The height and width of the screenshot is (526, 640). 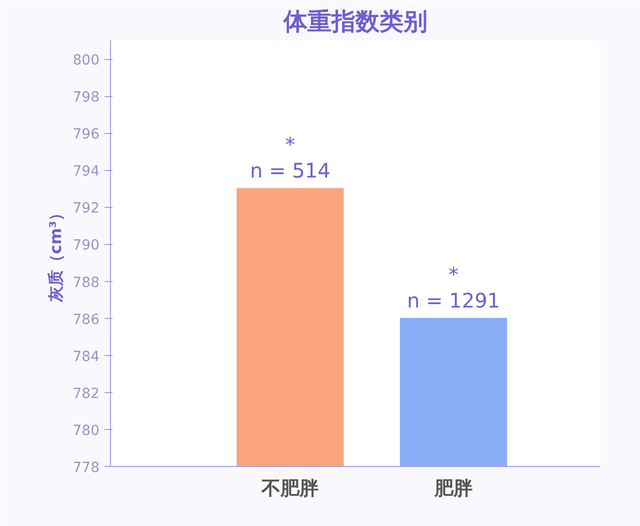 I want to click on y-tick-label: 792, so click(x=86, y=208).